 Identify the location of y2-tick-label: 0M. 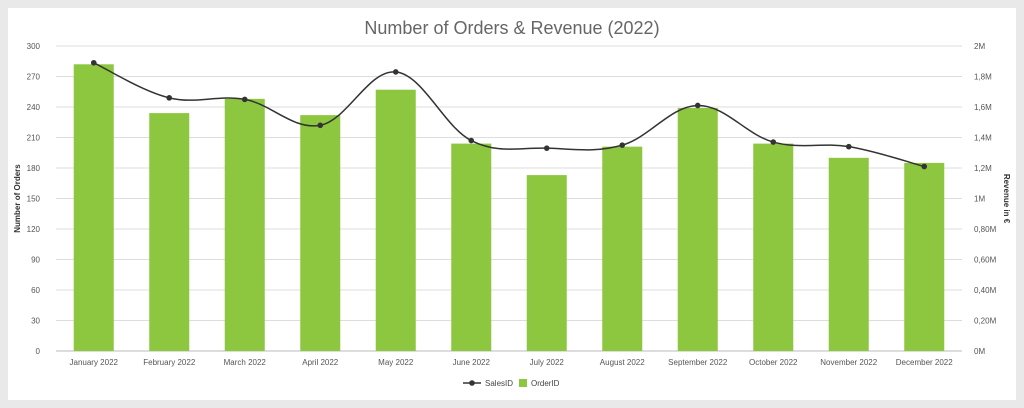
(979, 351).